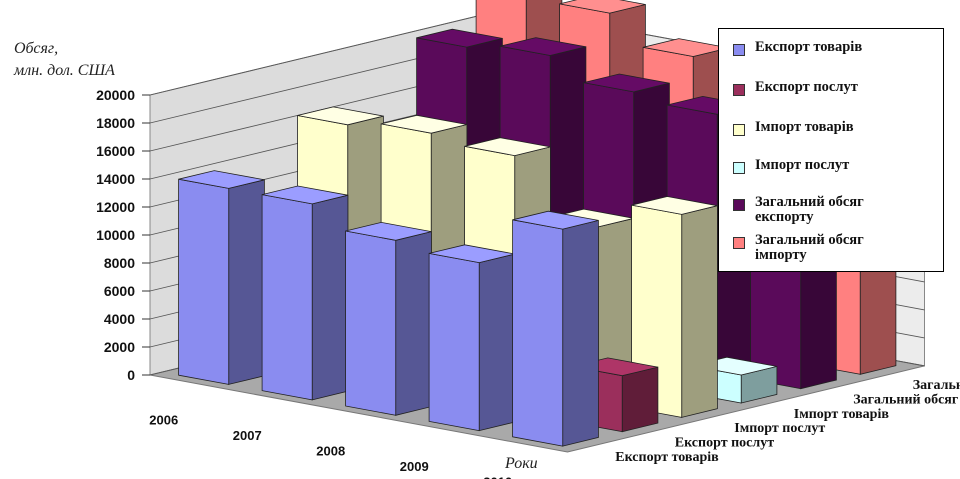 Image resolution: width=960 pixels, height=479 pixels. Describe the element at coordinates (809, 209) in the screenshot. I see `legend-label-5: Загальний обсяг експорту` at that location.